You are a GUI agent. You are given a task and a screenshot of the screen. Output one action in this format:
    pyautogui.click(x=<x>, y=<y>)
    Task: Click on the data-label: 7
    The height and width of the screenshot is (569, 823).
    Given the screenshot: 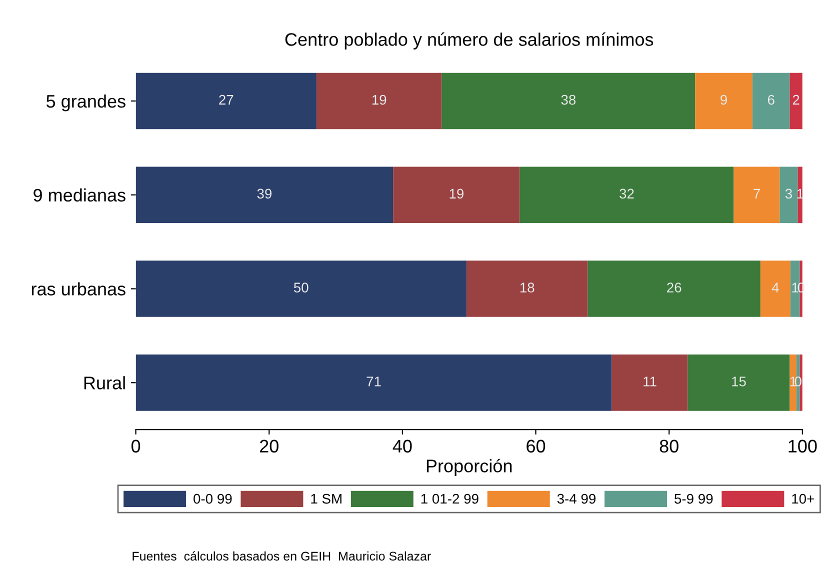 What is the action you would take?
    pyautogui.click(x=757, y=193)
    